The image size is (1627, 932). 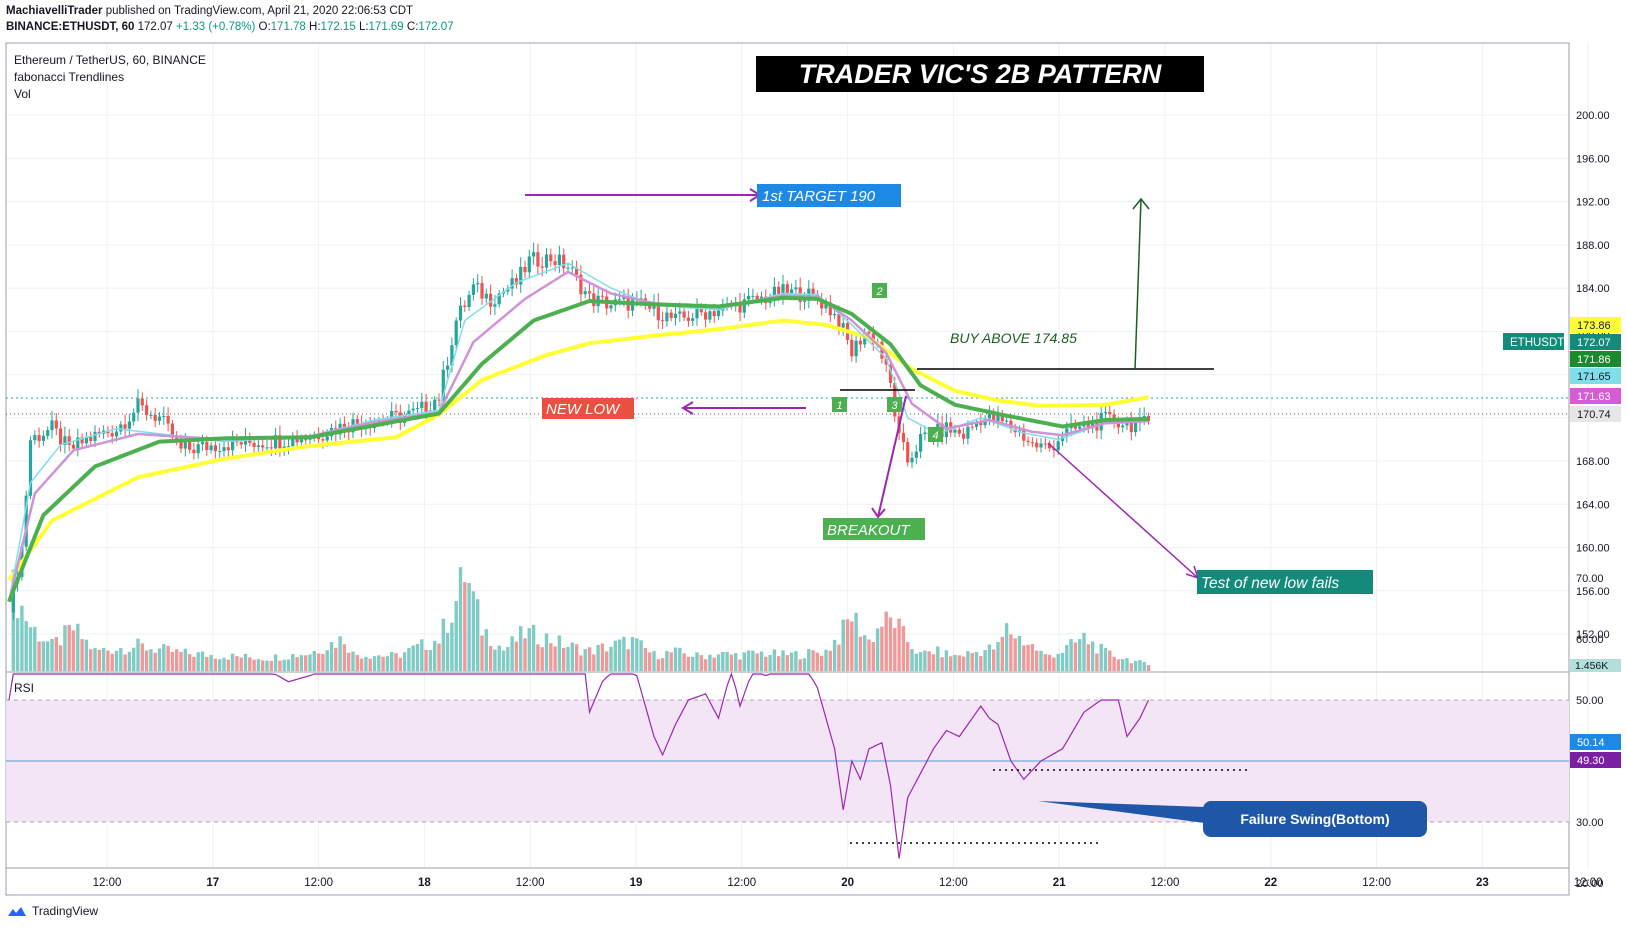 What do you see at coordinates (315, 27) in the screenshot?
I see `high-label: H:` at bounding box center [315, 27].